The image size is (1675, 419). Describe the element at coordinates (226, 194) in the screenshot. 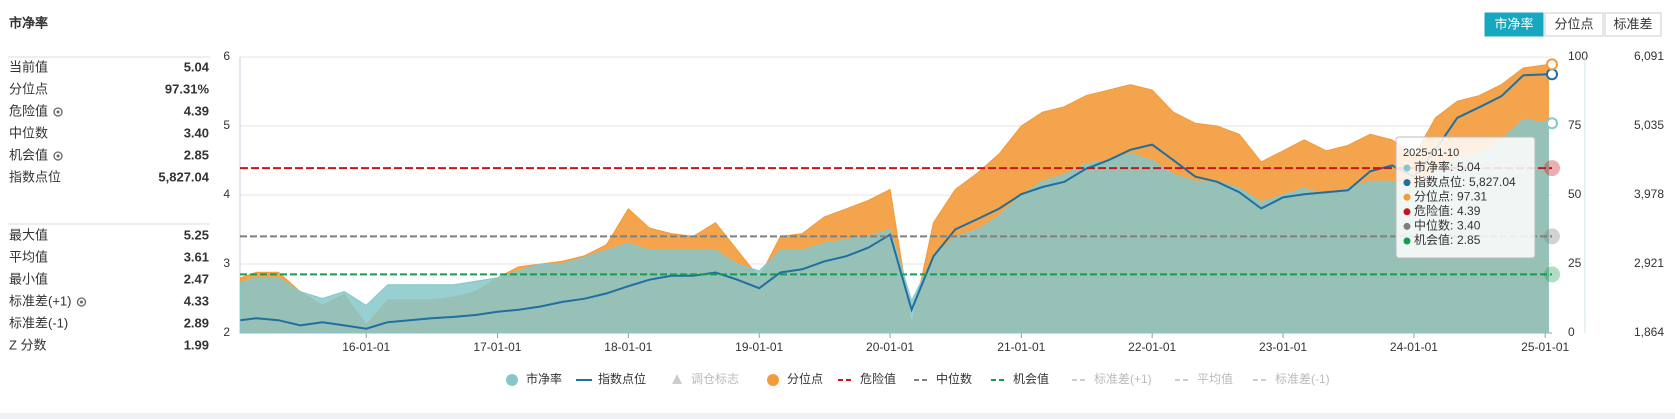

I see `y-tick-label: 4` at that location.